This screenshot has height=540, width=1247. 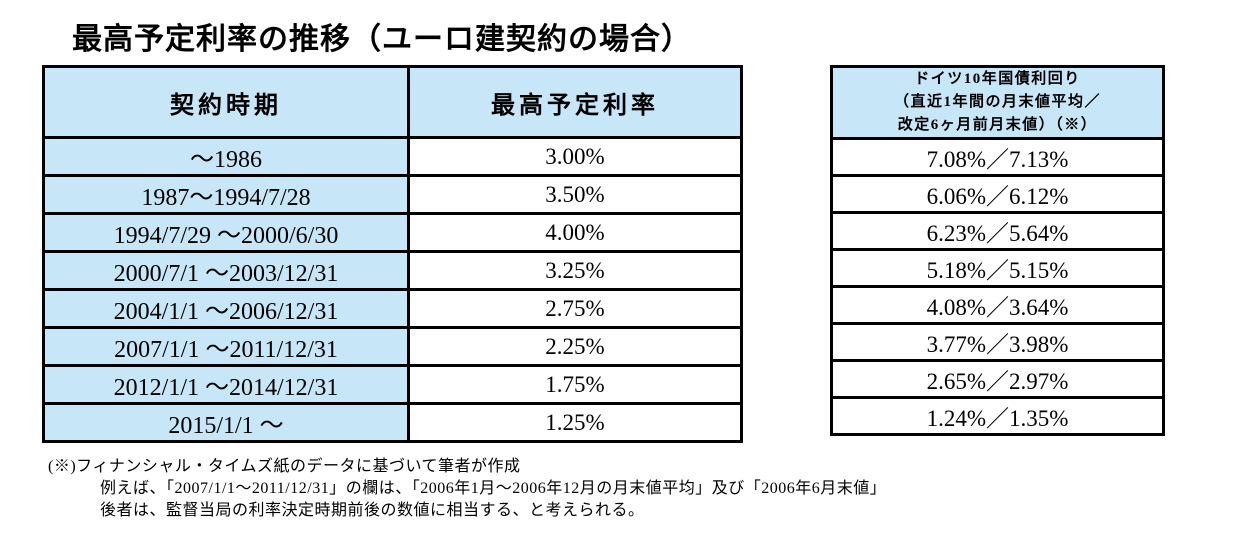 What do you see at coordinates (575, 346) in the screenshot?
I see `max-rate-cell: 2.25%` at bounding box center [575, 346].